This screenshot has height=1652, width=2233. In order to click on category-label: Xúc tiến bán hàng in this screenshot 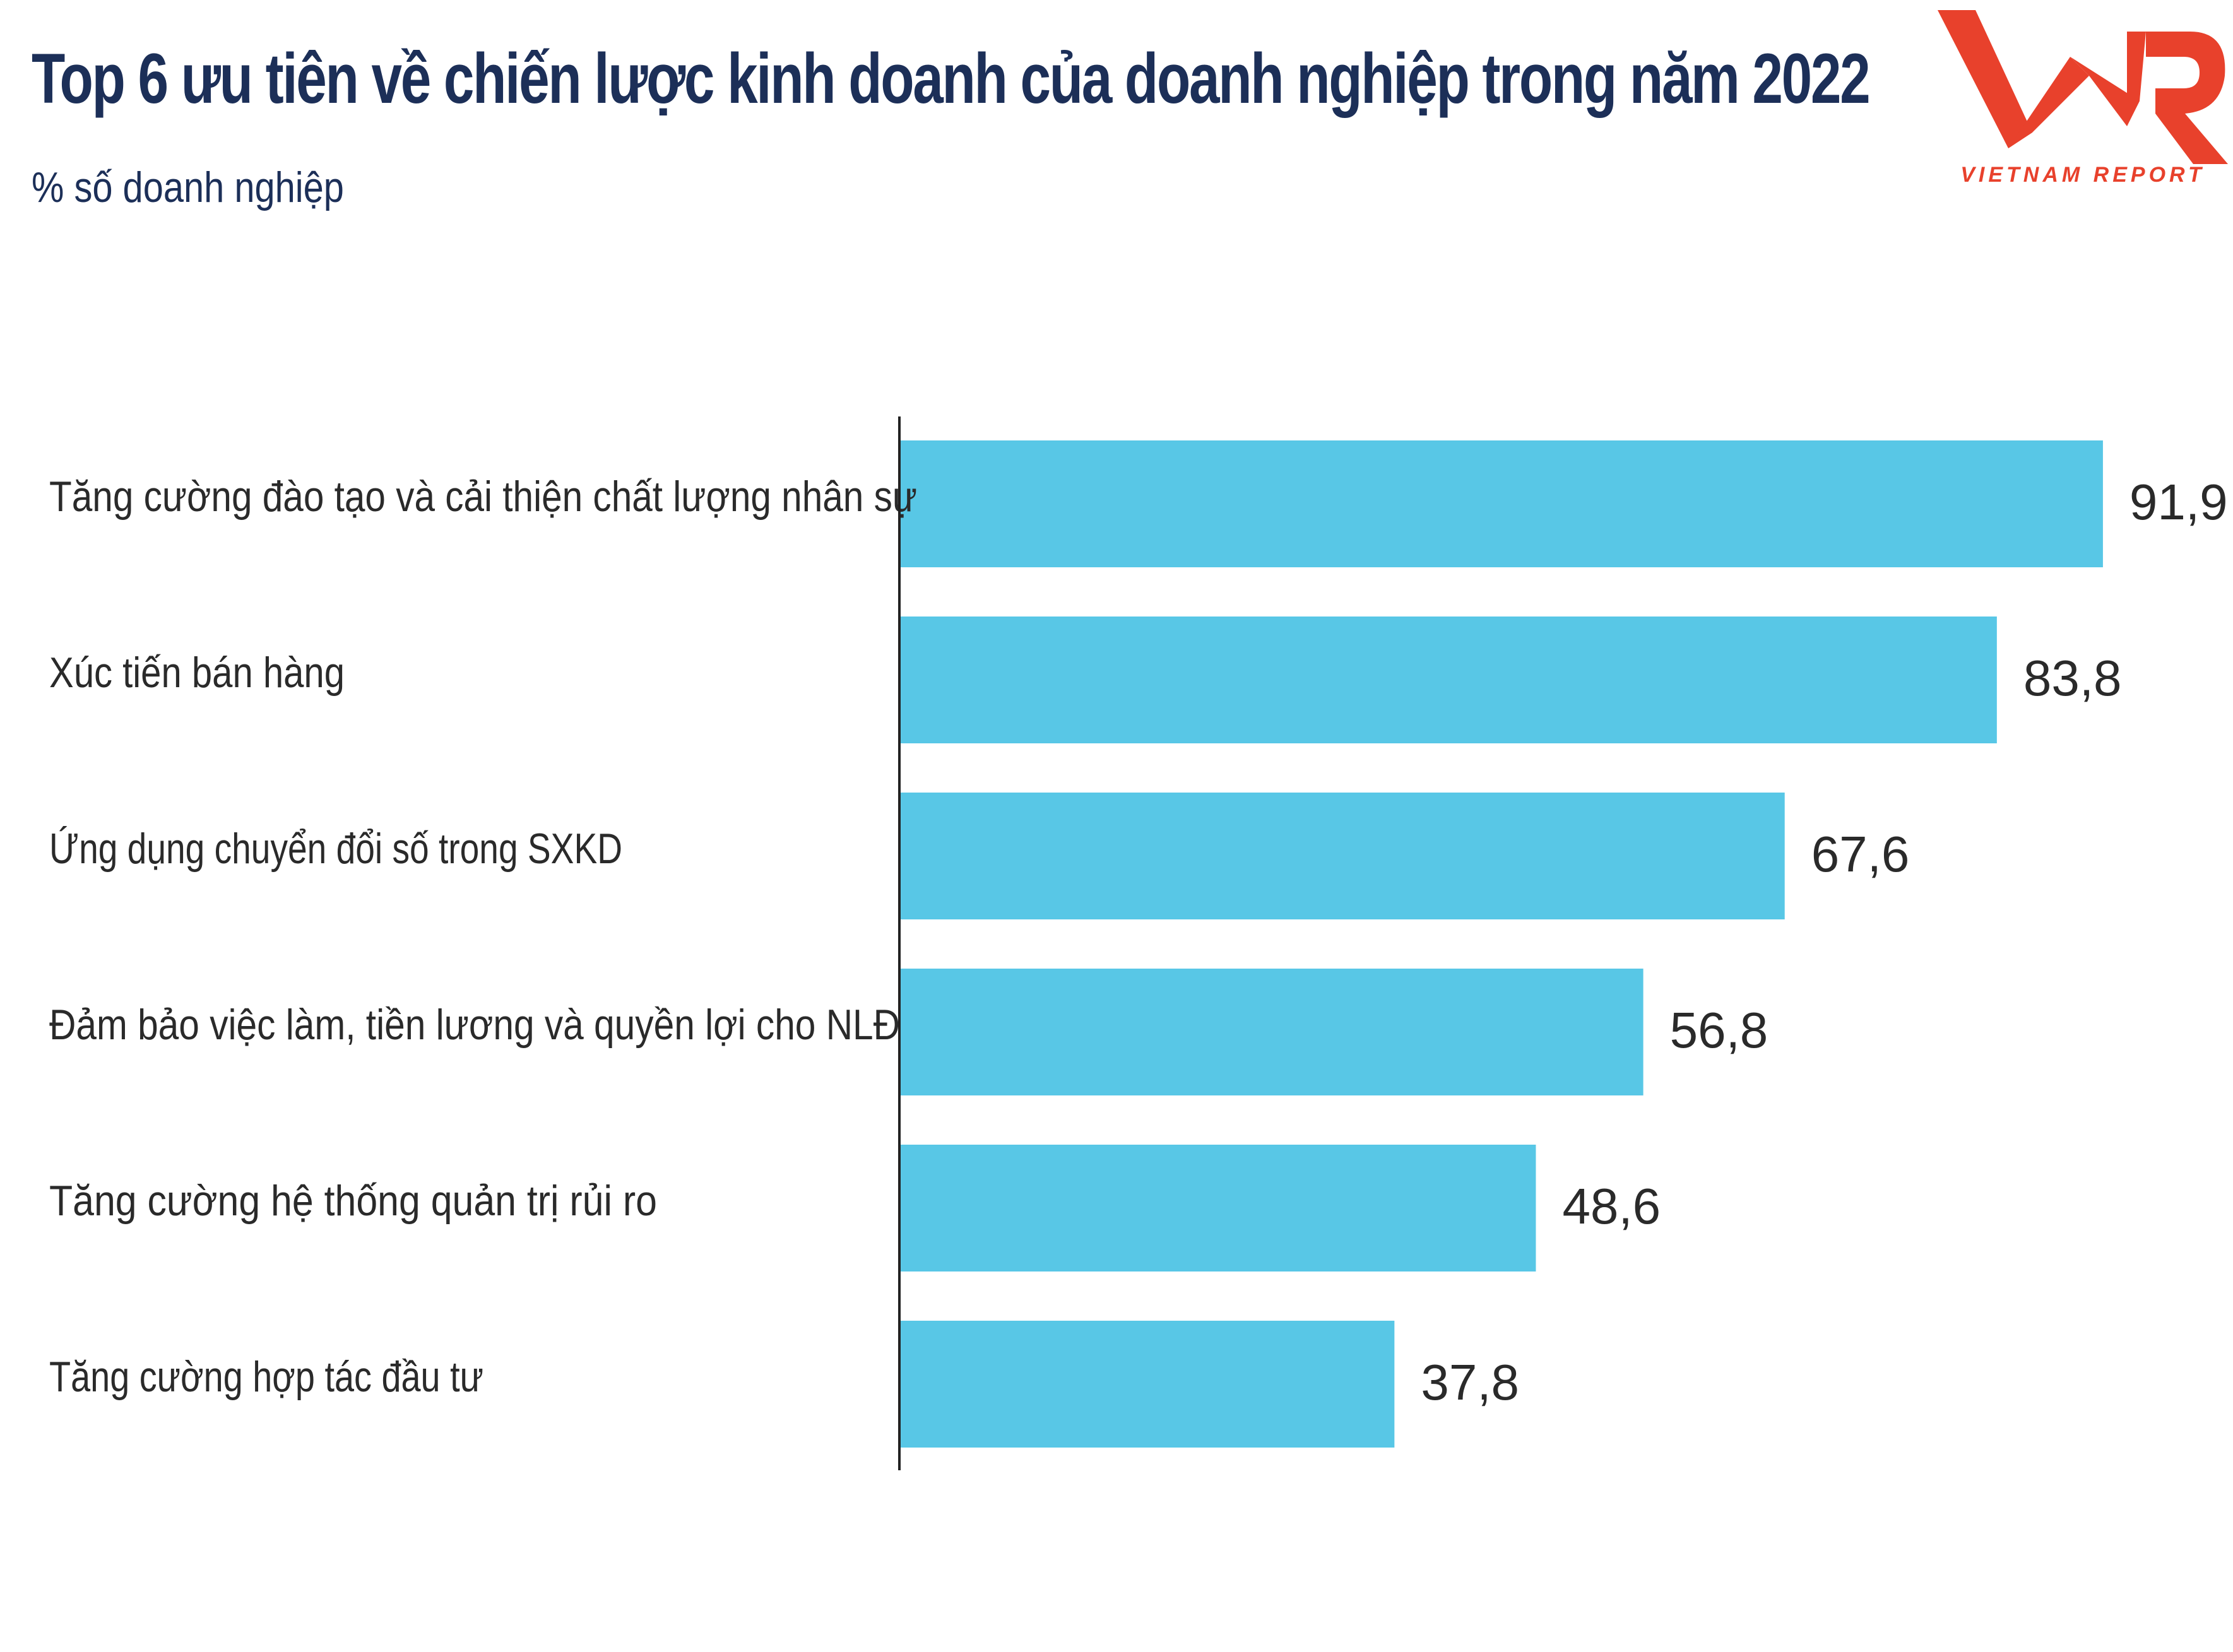, I will do `click(197, 673)`.